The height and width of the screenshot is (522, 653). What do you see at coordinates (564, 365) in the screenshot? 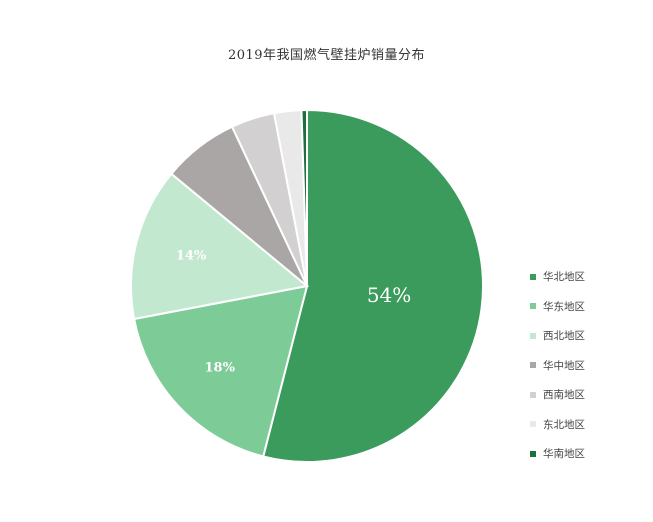
I see `legend-label: 华中地区` at bounding box center [564, 365].